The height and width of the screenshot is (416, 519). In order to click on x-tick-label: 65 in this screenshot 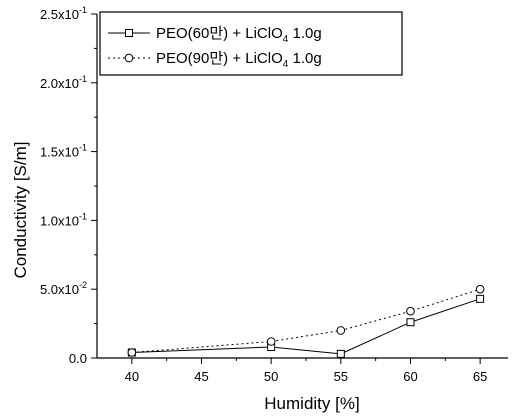, I will do `click(480, 376)`.